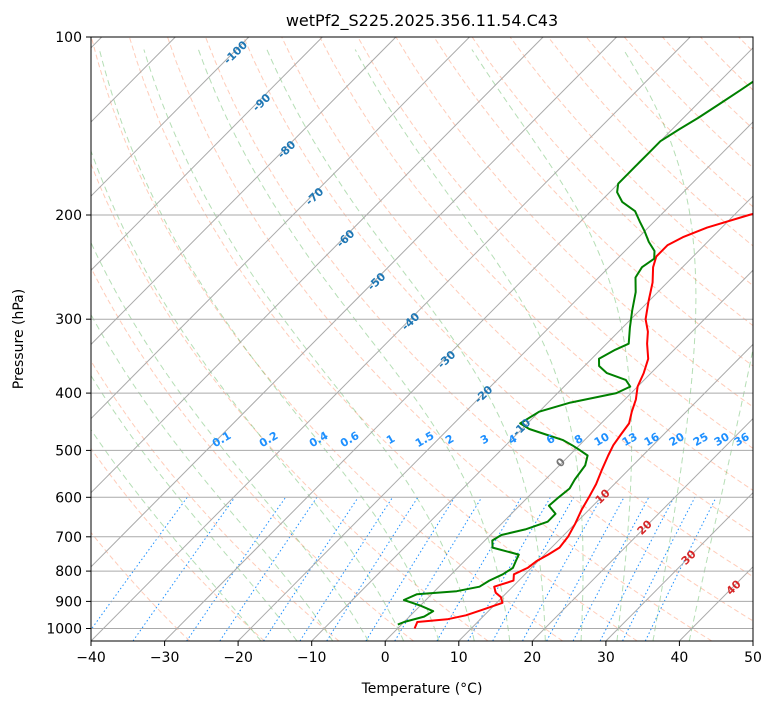  Describe the element at coordinates (459, 658) in the screenshot. I see `x-tick-label: 10` at that location.